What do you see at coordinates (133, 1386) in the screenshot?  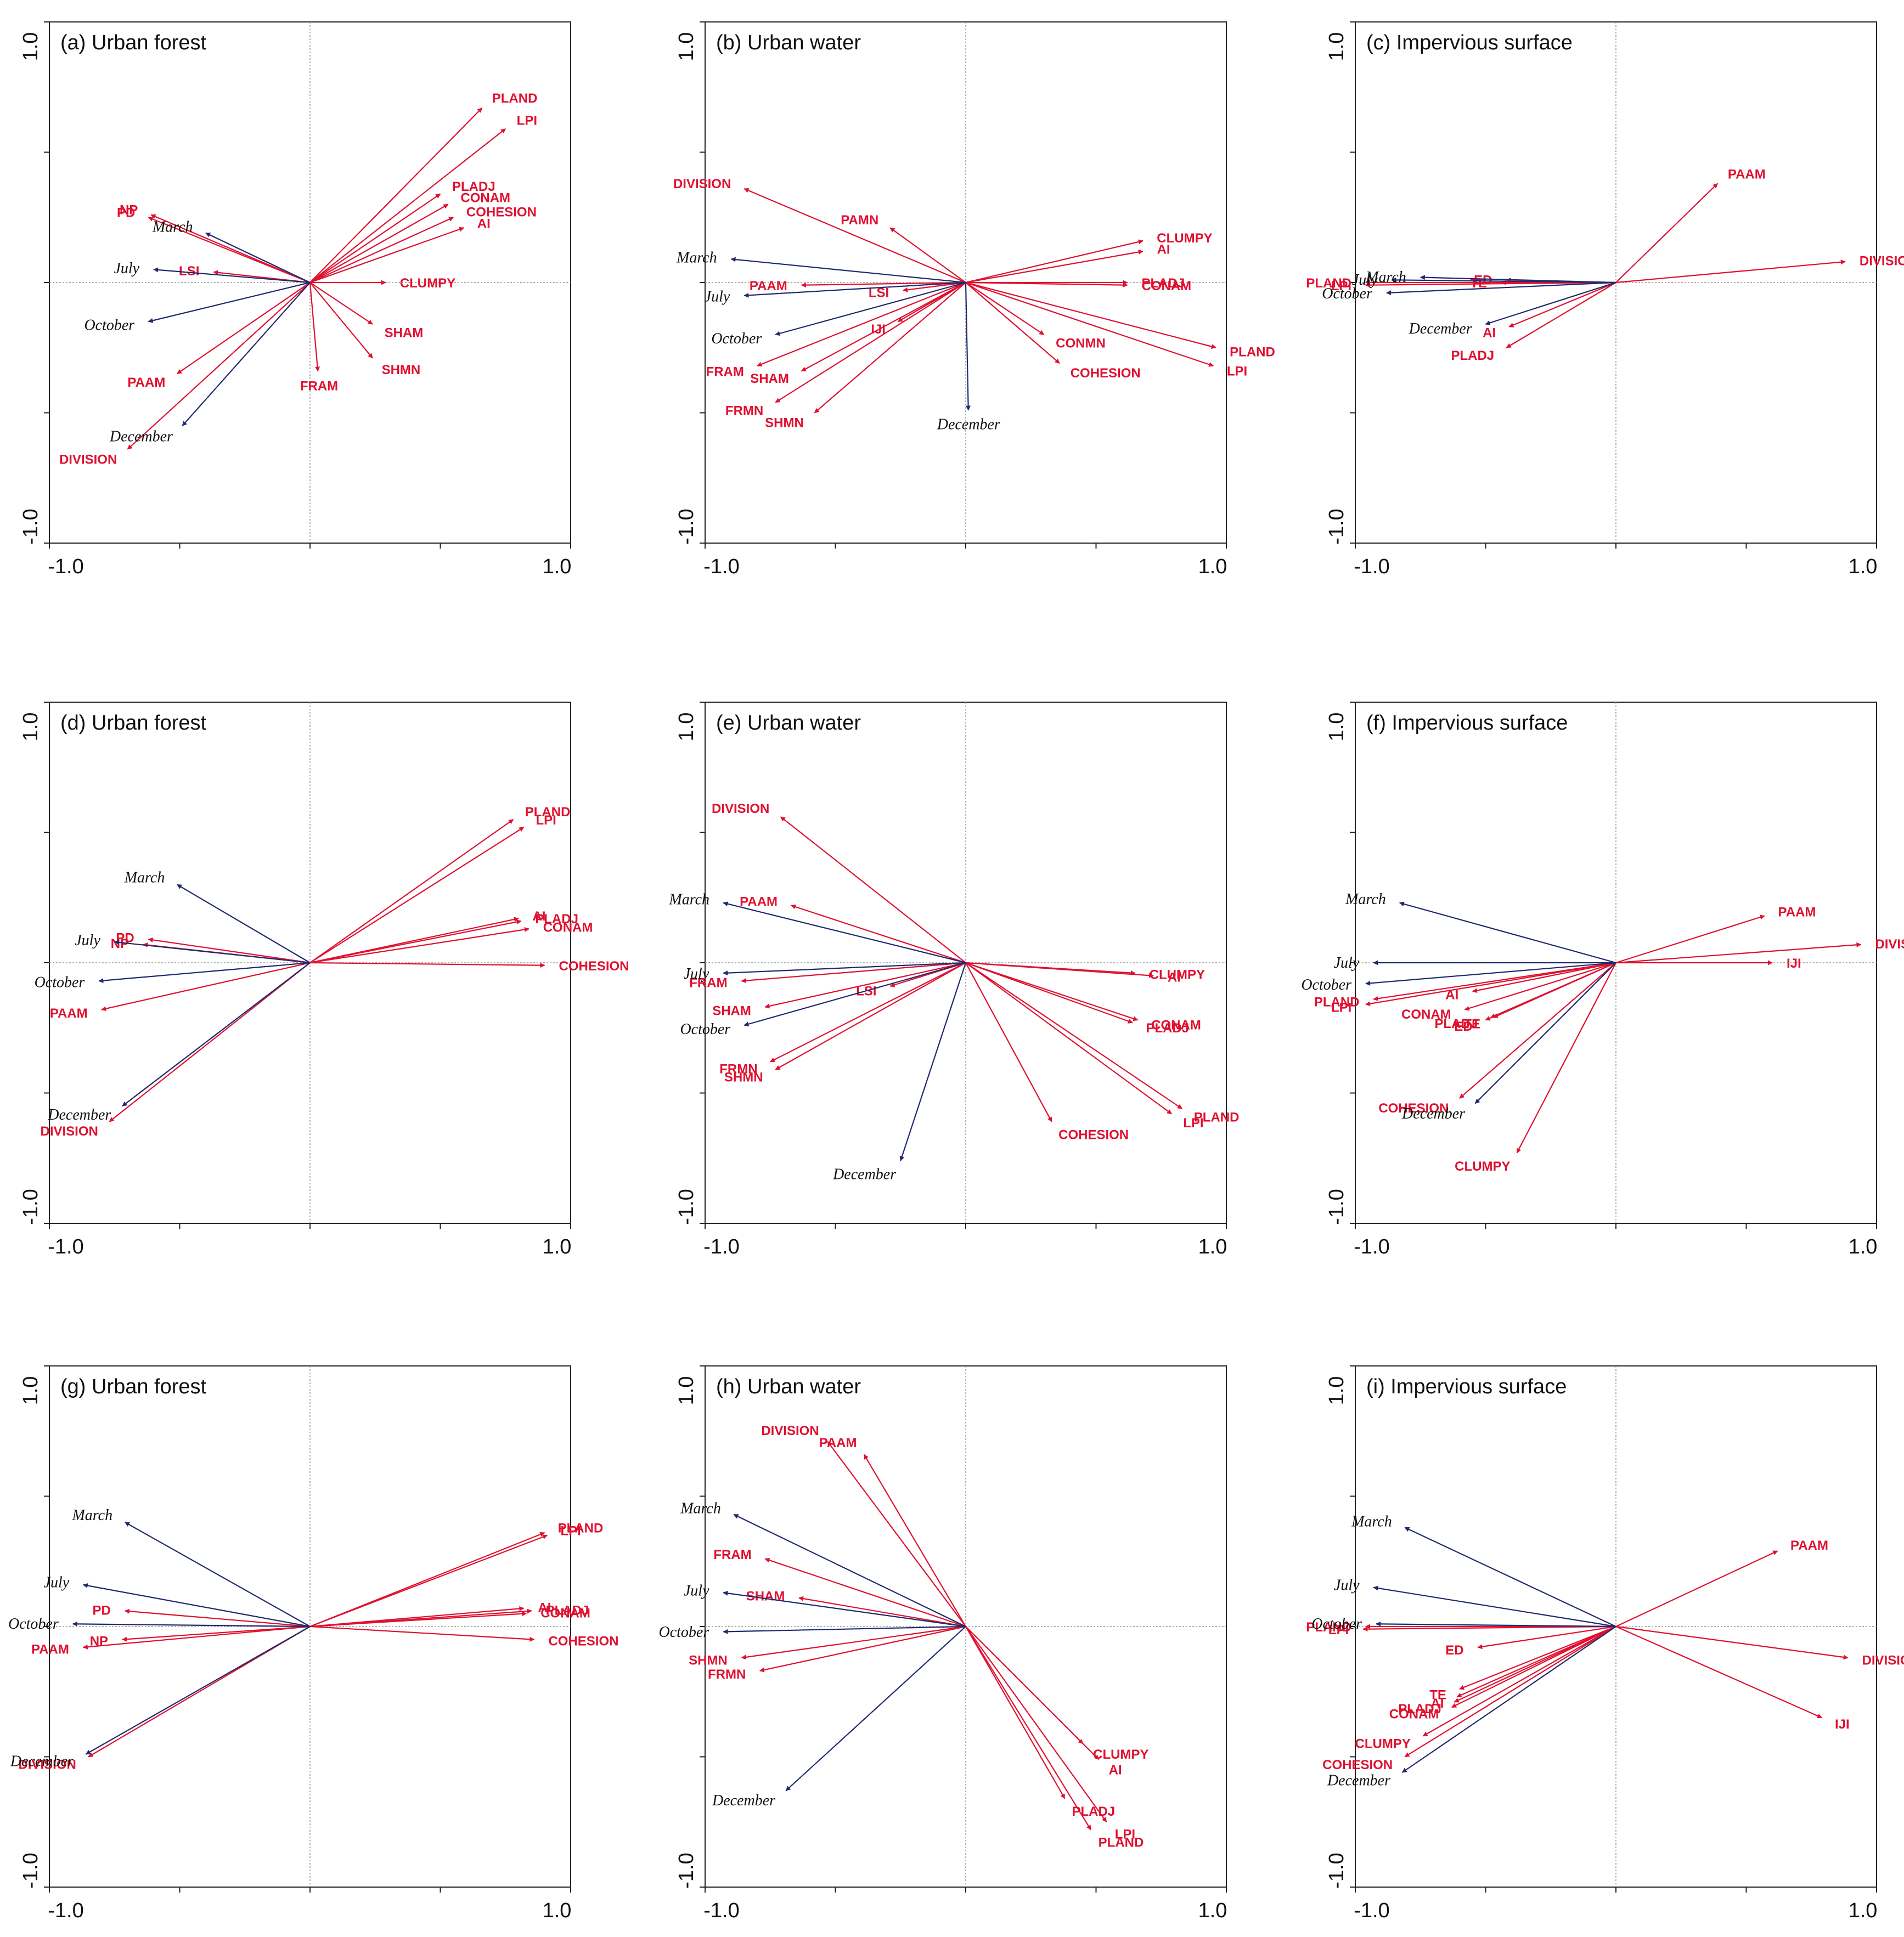 I see `panel-title: (g) Urban forest` at bounding box center [133, 1386].